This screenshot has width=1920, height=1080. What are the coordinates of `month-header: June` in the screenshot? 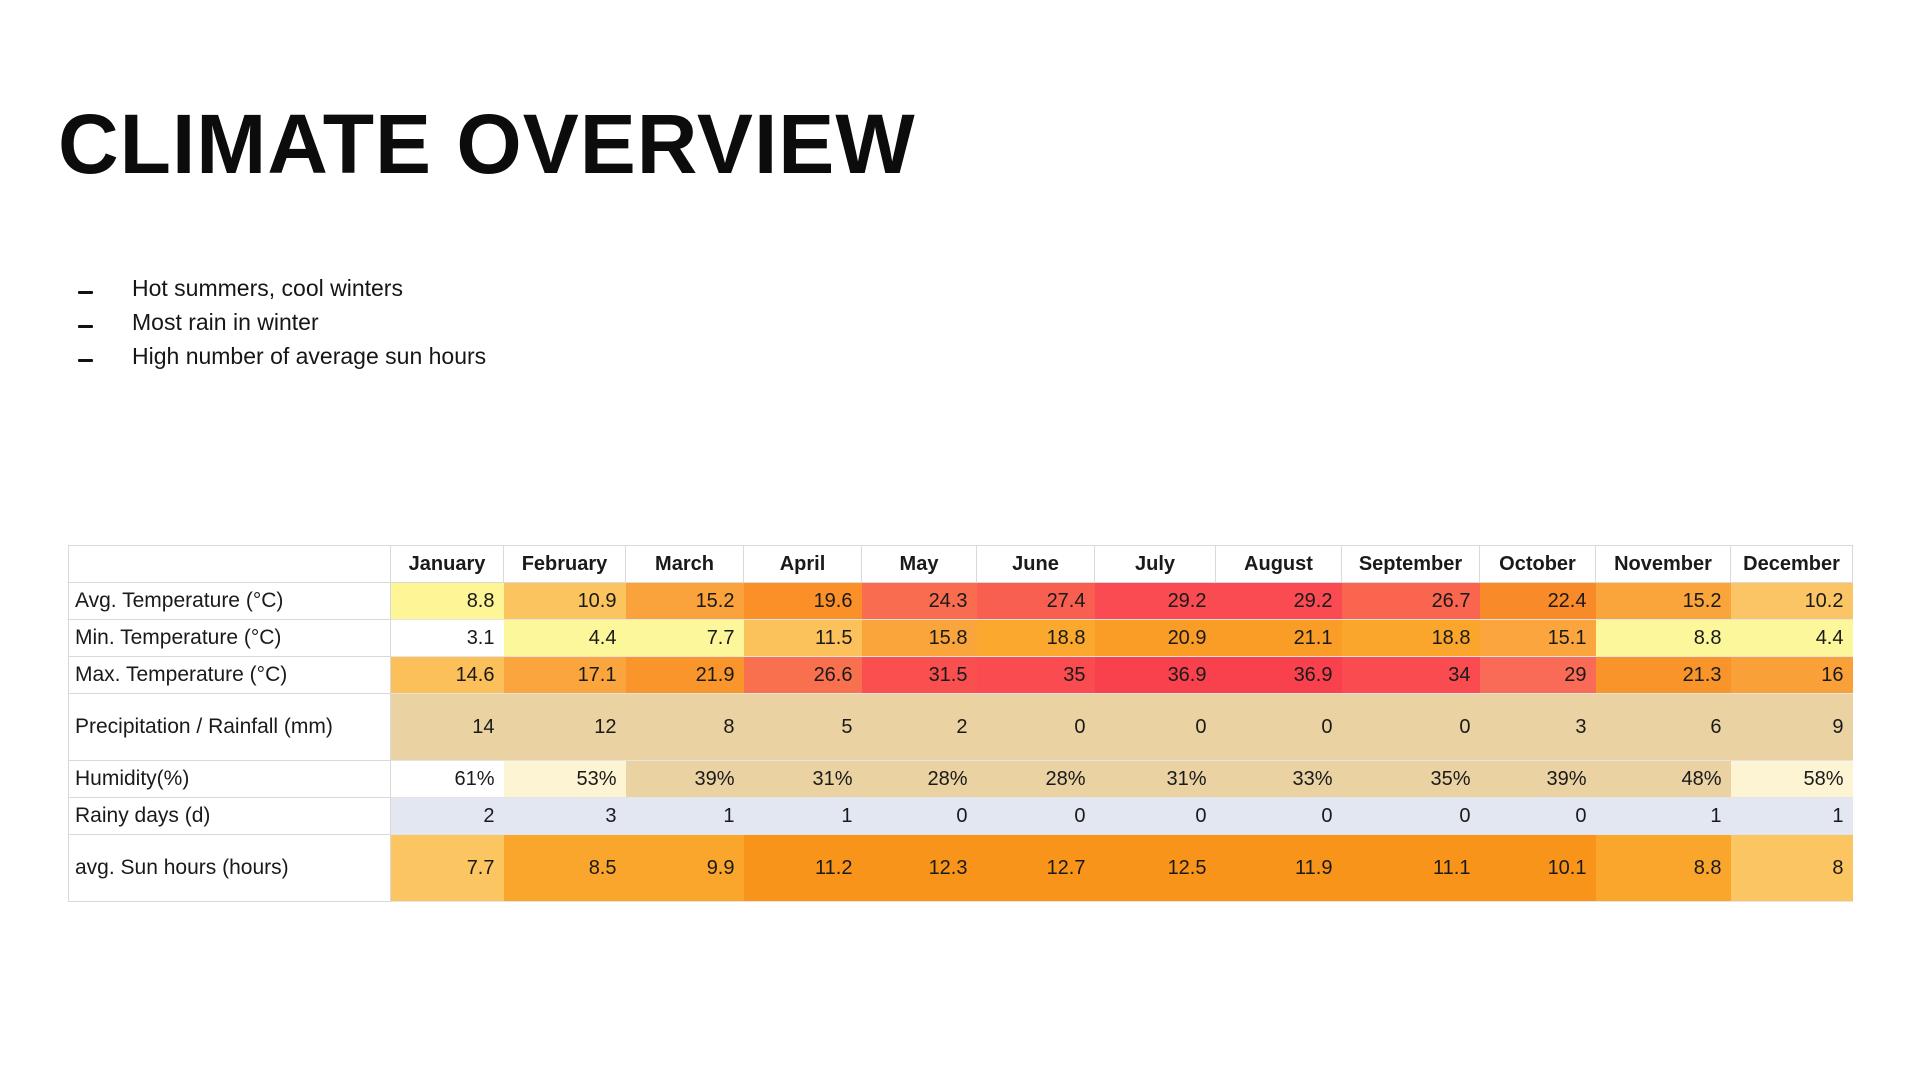 It's located at (1035, 564).